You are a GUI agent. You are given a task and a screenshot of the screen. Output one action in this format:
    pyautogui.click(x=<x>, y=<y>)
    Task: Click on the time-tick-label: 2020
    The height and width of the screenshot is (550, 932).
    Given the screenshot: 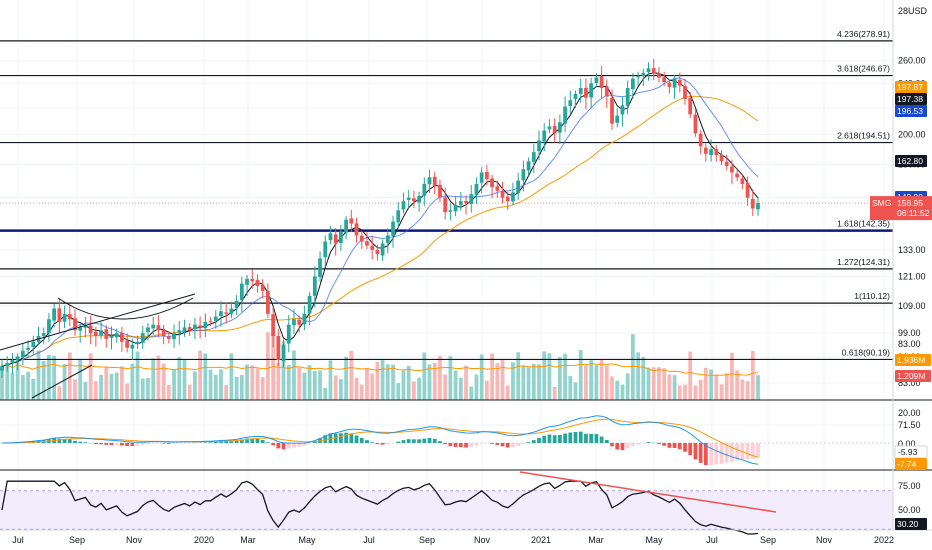 What is the action you would take?
    pyautogui.click(x=204, y=540)
    